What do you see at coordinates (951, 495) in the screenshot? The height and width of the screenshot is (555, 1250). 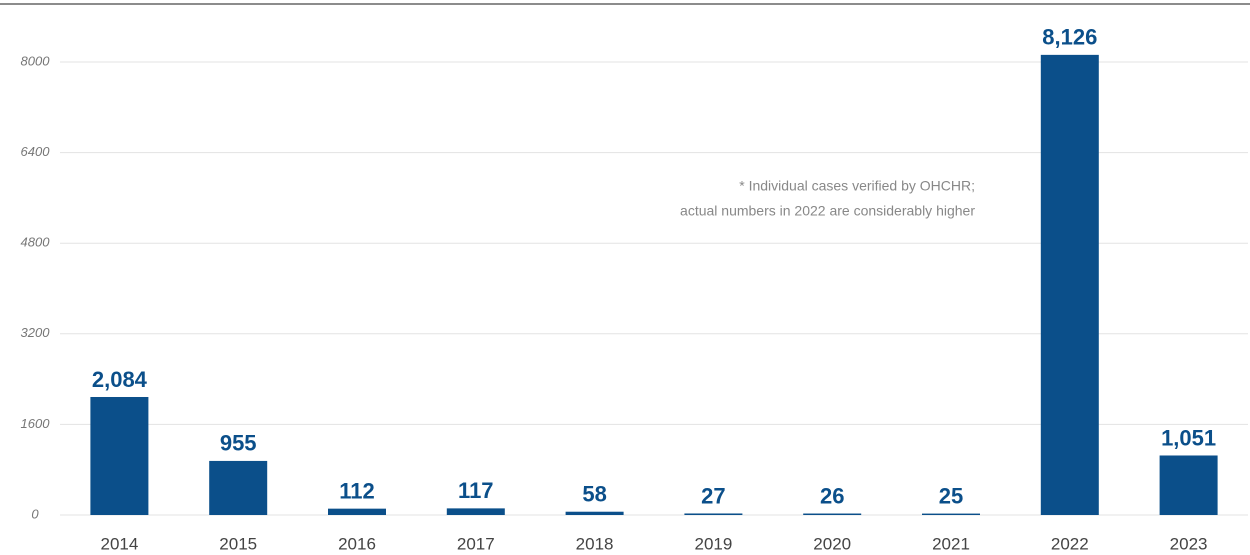 I see `value-label: 25` at bounding box center [951, 495].